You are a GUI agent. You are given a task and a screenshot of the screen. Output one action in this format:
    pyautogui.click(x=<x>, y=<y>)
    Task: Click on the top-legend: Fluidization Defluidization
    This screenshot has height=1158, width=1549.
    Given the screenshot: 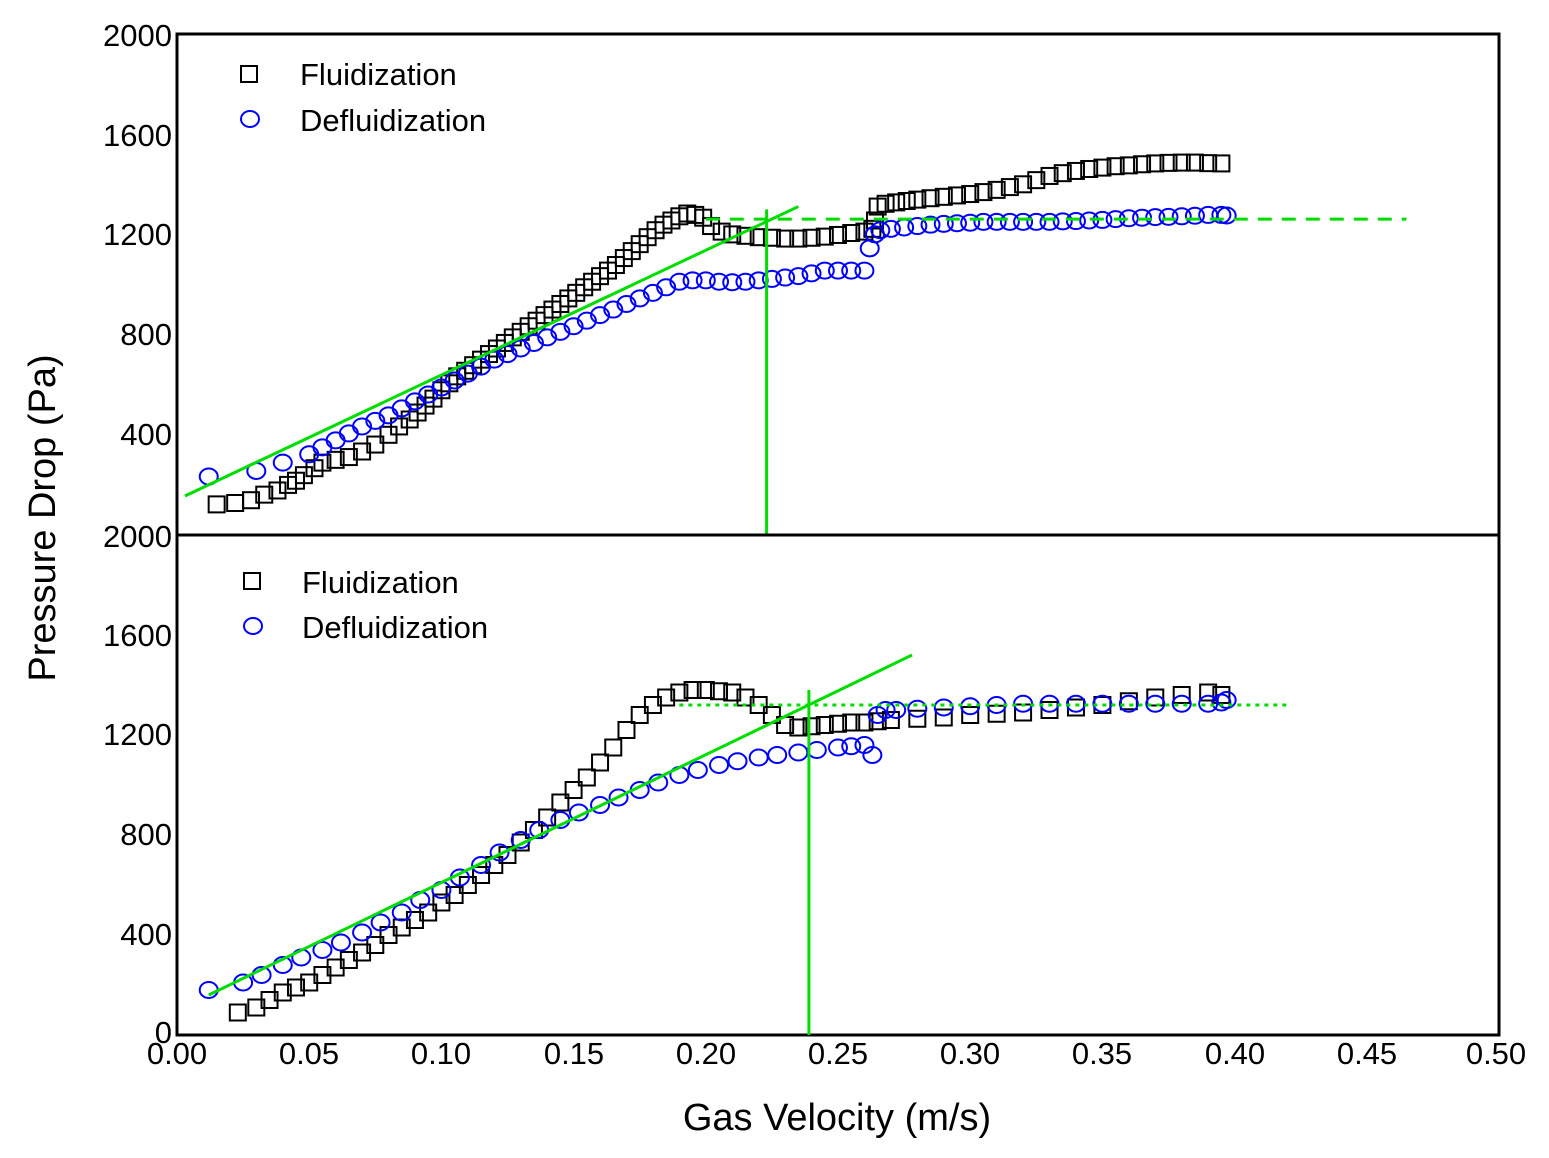 What is the action you would take?
    pyautogui.click(x=363, y=97)
    